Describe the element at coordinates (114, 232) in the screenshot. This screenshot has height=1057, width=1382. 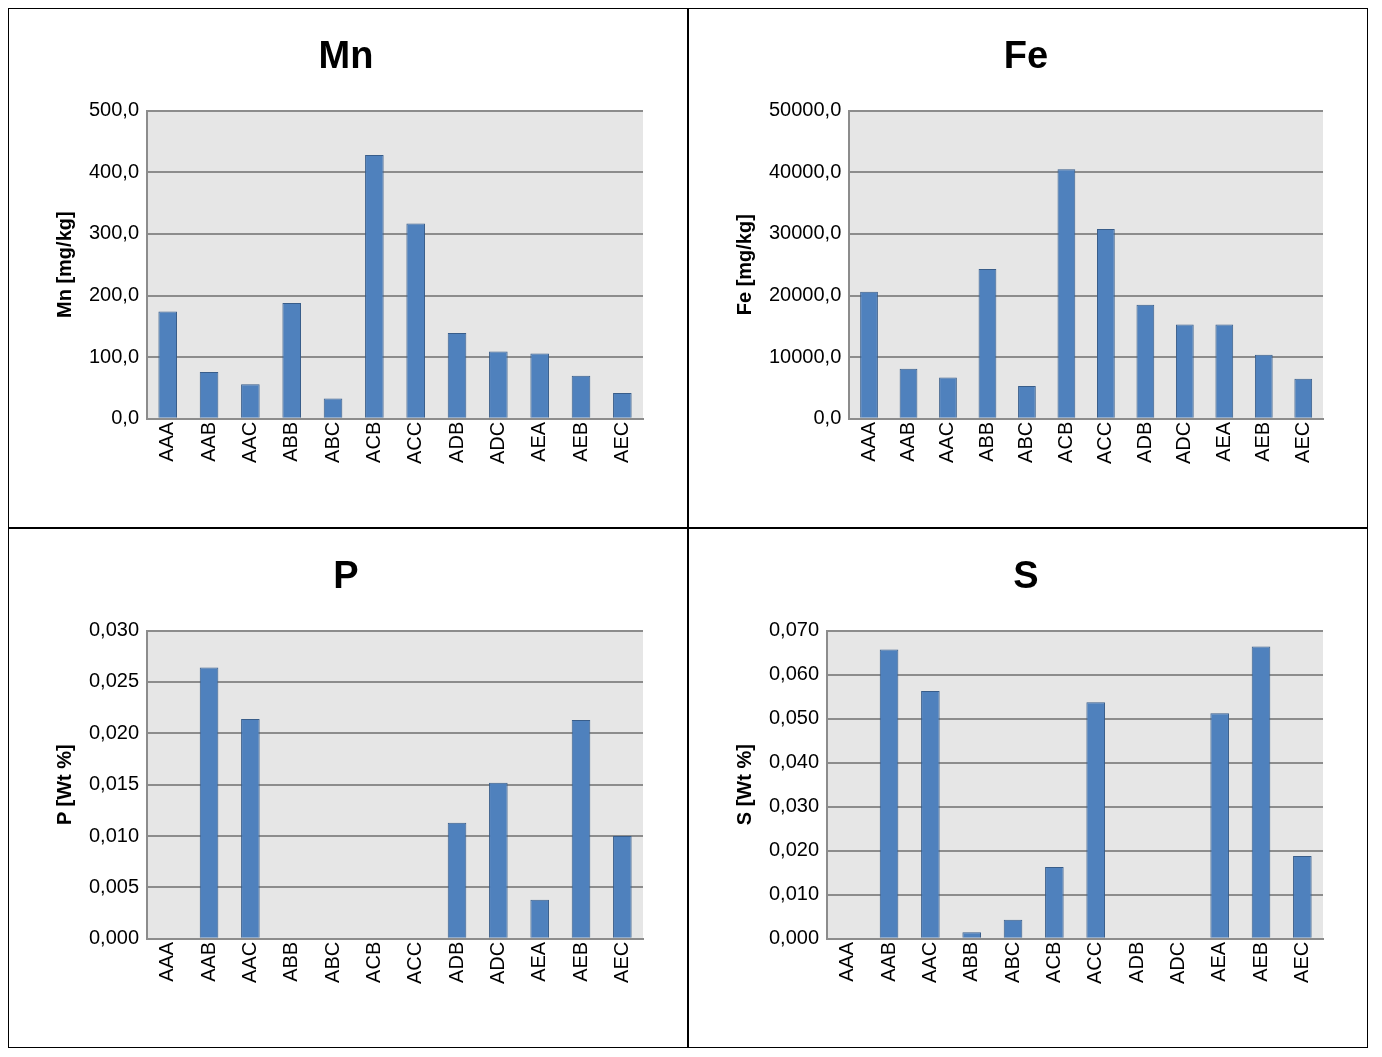
I see `y-tick-label: 300,0` at that location.